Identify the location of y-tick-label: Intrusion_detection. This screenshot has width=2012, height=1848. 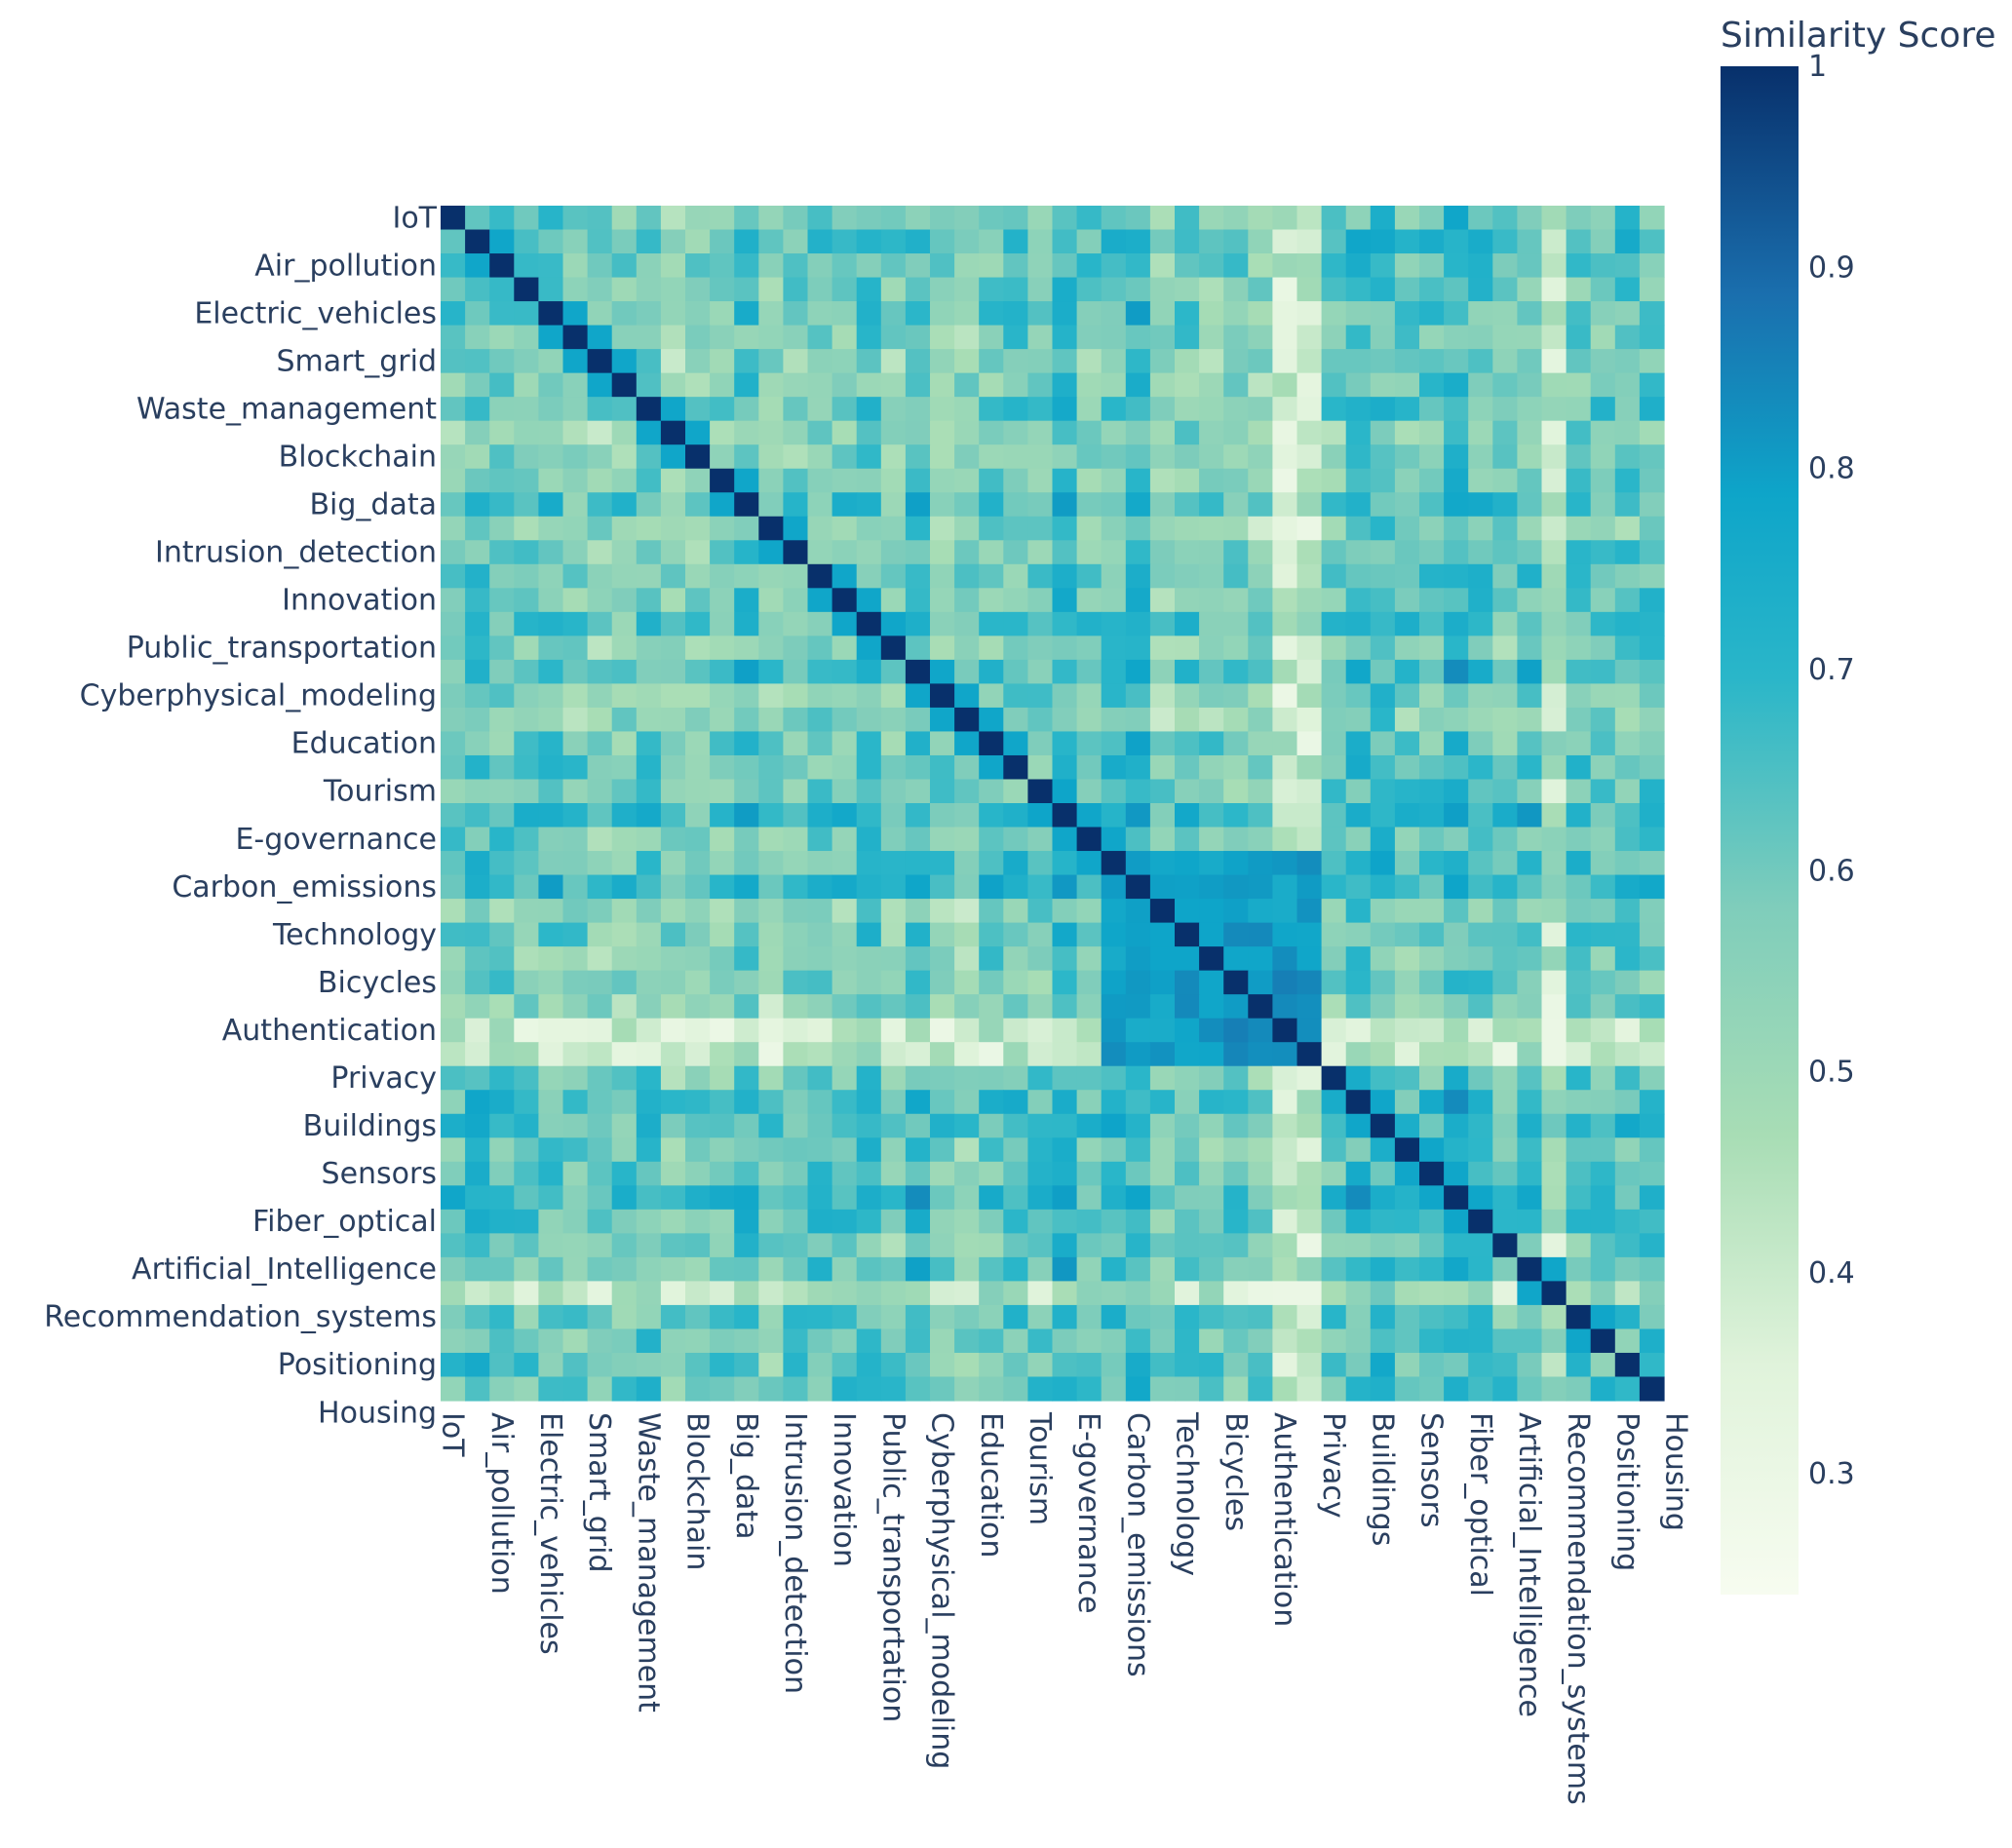
(296, 553).